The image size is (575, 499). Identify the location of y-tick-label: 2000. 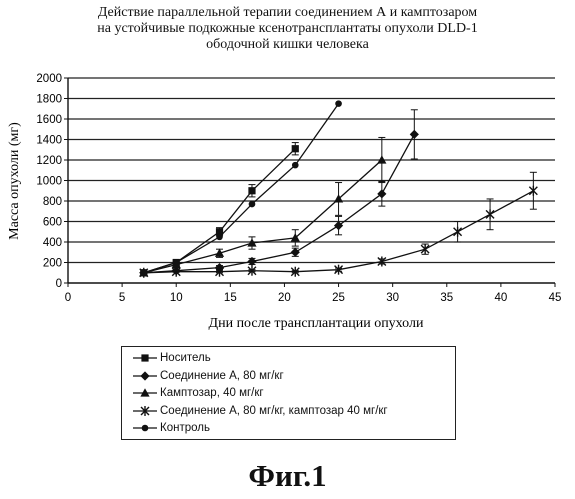
(49, 79).